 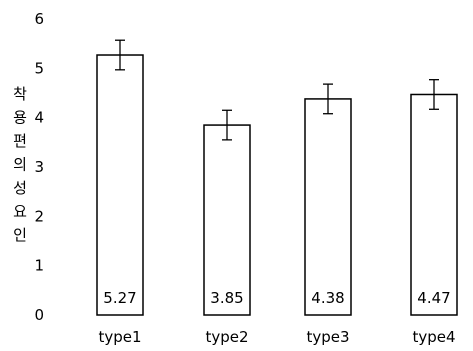 What do you see at coordinates (20, 94) in the screenshot?
I see `y-axis-label-char: 착` at bounding box center [20, 94].